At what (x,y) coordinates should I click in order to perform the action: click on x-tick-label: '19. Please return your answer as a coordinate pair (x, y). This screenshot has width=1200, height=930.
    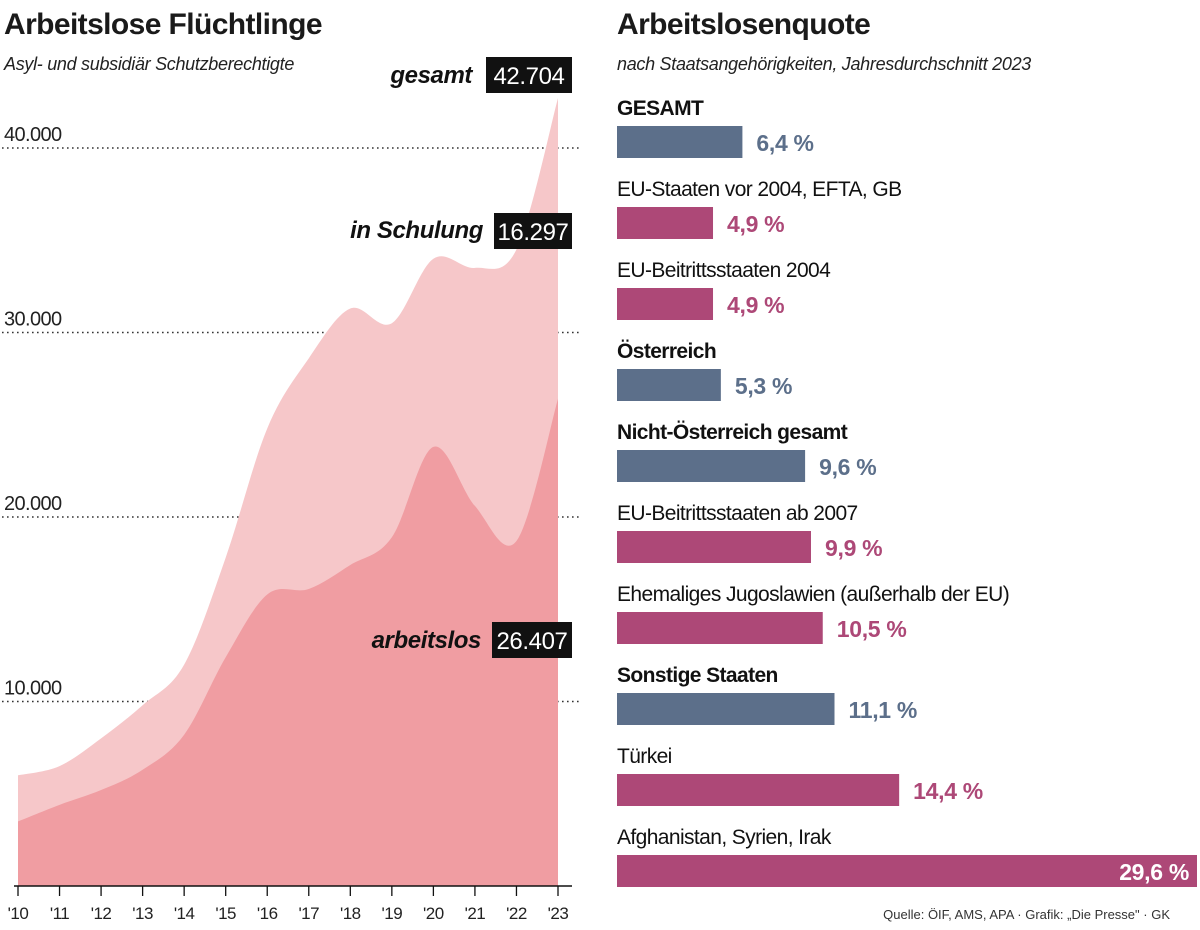
    Looking at the image, I should click on (392, 913).